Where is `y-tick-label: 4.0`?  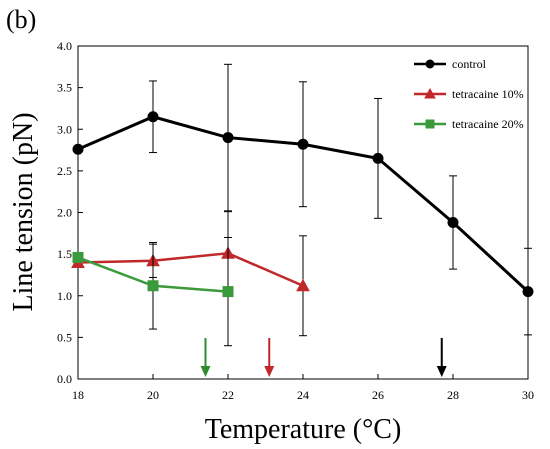 y-tick-label: 4.0 is located at coordinates (64, 46).